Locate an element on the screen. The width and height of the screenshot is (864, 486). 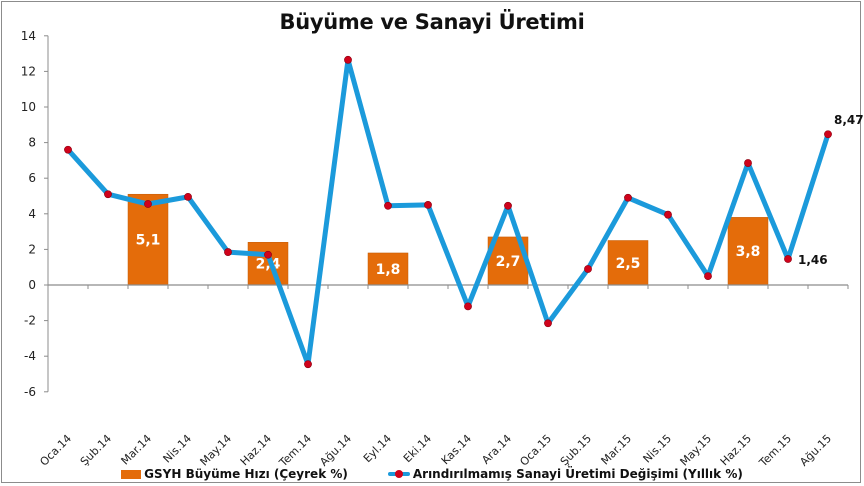
x-tick-label: Mar.15 is located at coordinates (617, 450).